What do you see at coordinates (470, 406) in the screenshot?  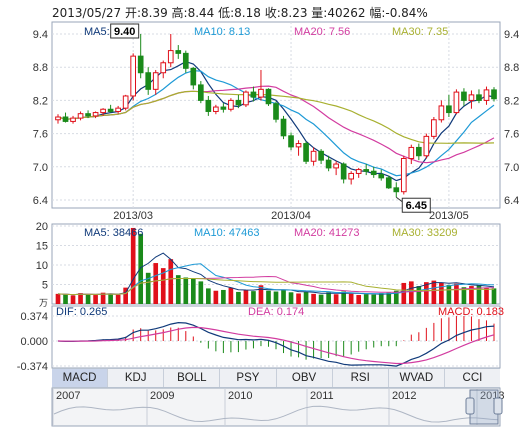 I see `navigator-handle-left` at bounding box center [470, 406].